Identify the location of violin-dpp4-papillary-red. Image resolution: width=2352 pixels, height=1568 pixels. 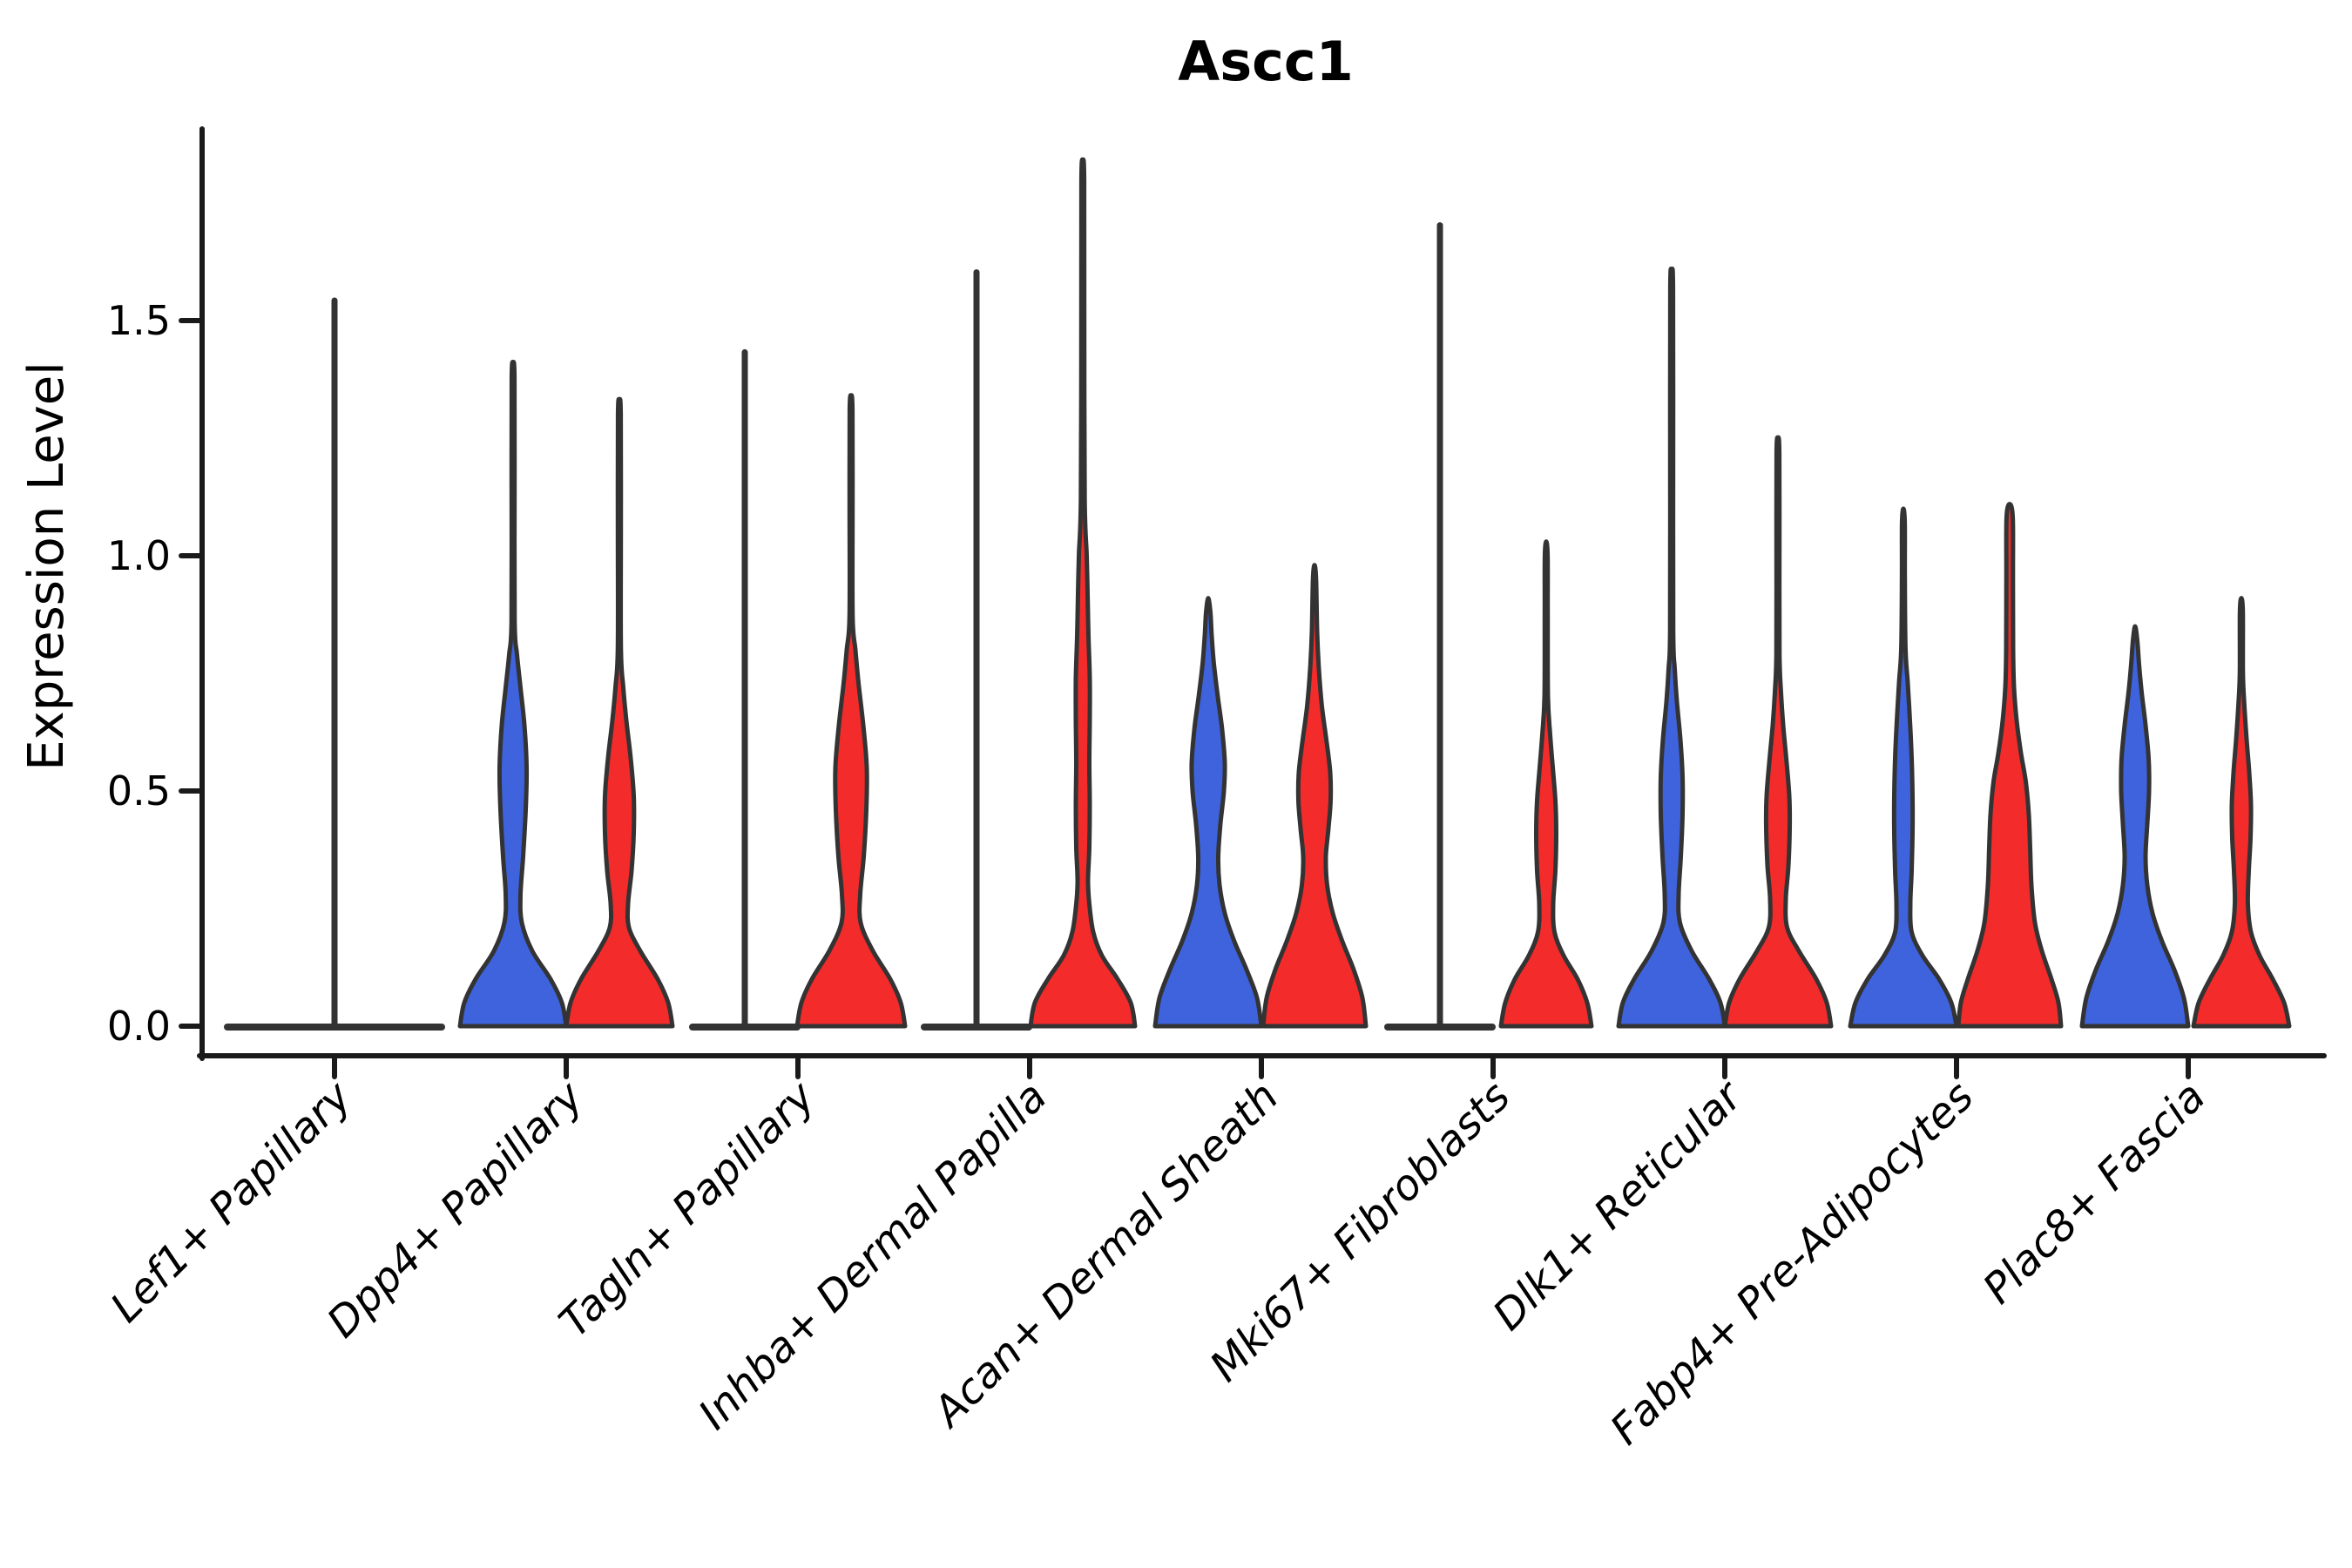
(619, 712).